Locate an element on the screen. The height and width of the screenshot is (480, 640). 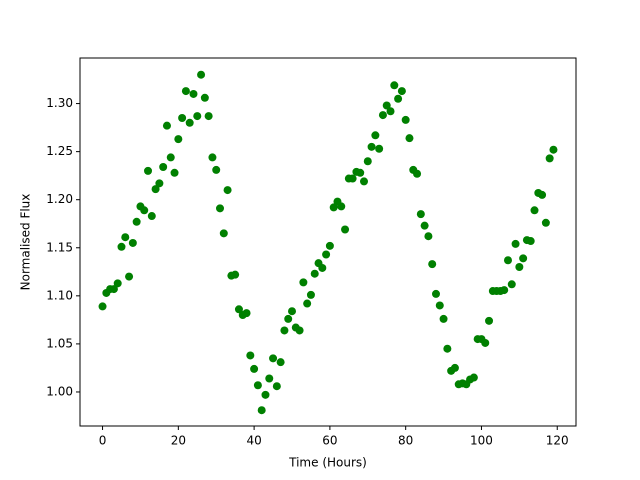
y-tick-label: 1.25 is located at coordinates (59, 151).